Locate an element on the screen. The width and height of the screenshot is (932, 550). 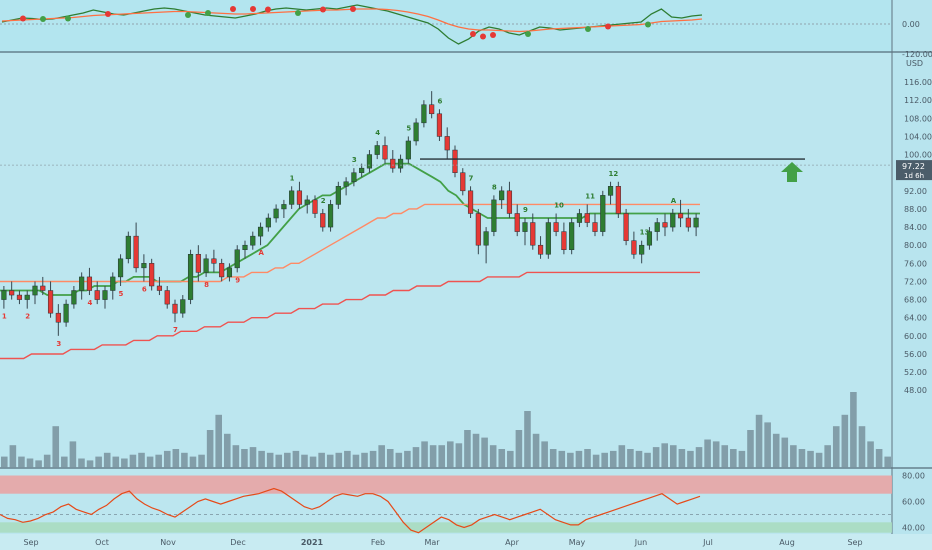
price-tick-label: 72.00 is located at coordinates (915, 281).